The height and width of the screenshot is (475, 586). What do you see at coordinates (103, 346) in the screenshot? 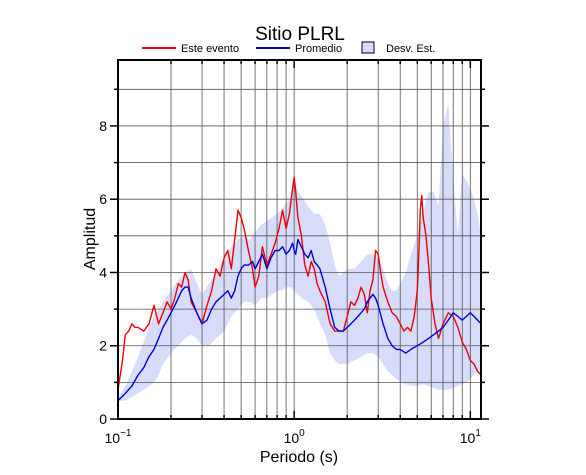
I see `y-tick-label: 2` at bounding box center [103, 346].